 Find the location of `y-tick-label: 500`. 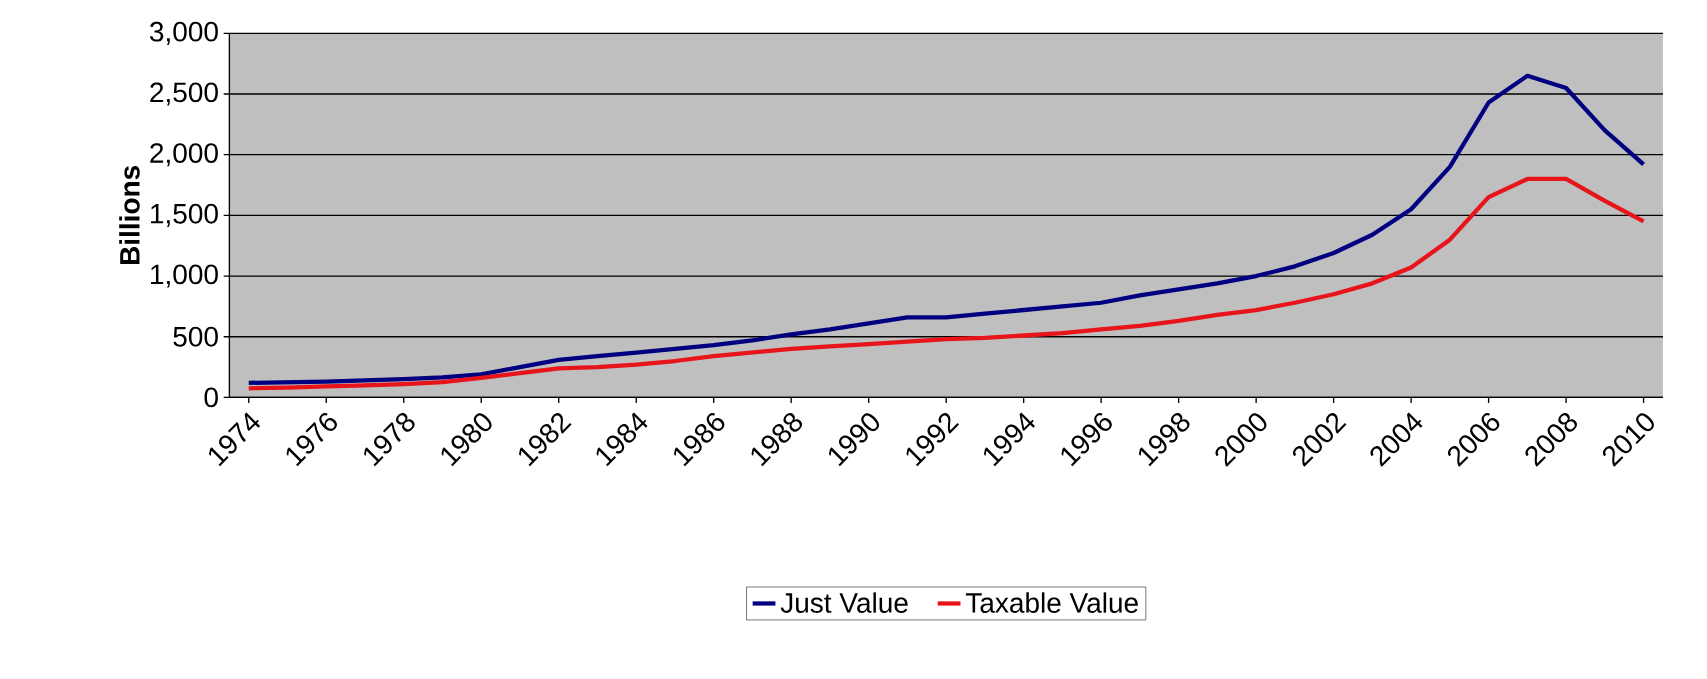

y-tick-label: 500 is located at coordinates (195, 336).